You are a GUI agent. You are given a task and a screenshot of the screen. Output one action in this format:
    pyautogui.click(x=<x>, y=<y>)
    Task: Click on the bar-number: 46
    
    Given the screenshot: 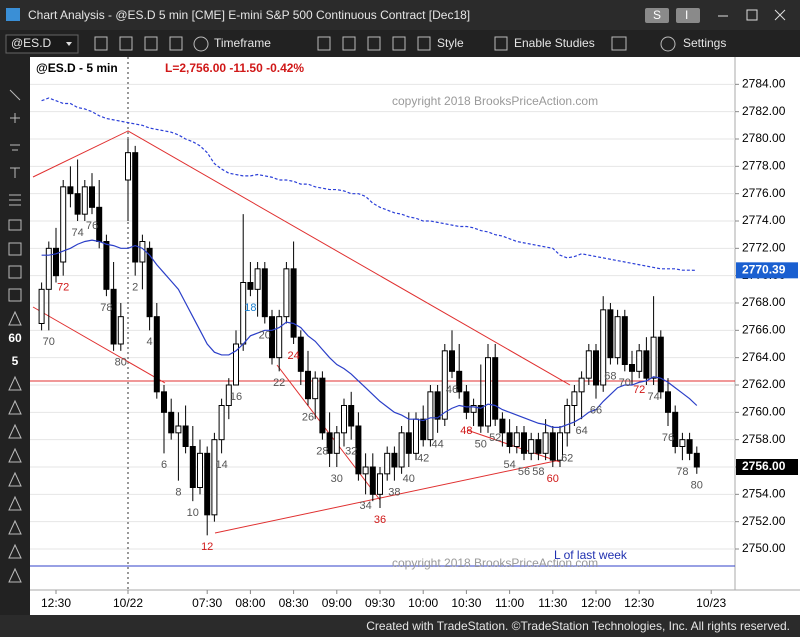 What is the action you would take?
    pyautogui.click(x=452, y=390)
    